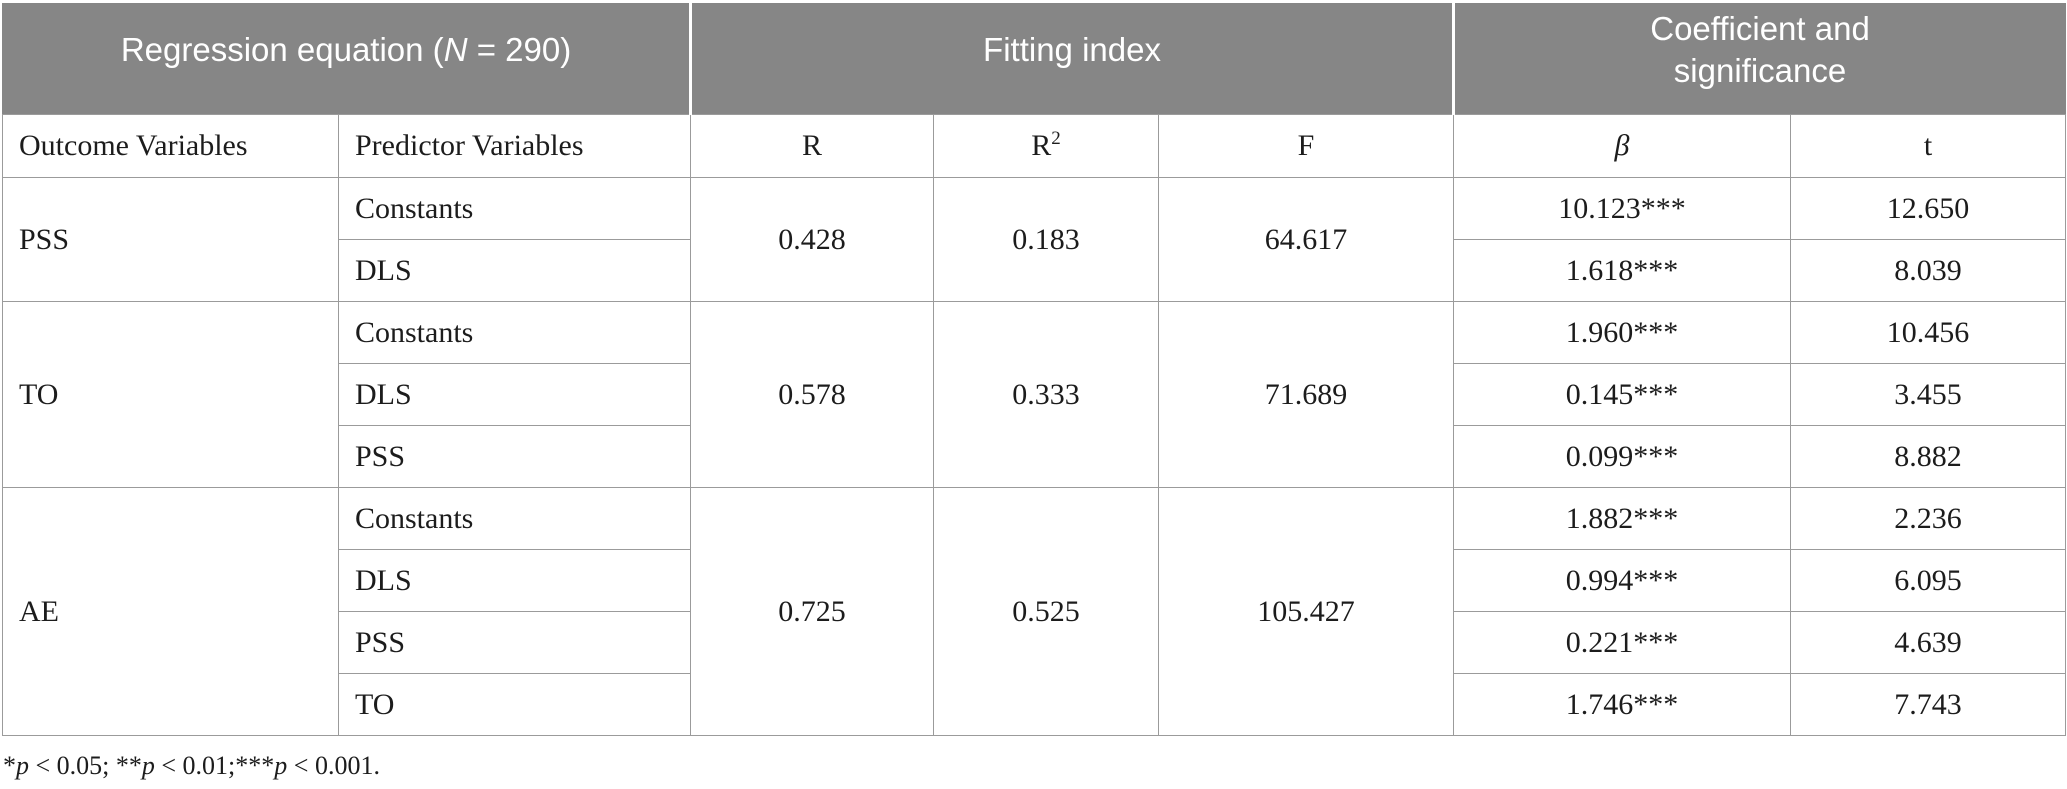 The height and width of the screenshot is (789, 2067). Describe the element at coordinates (1928, 270) in the screenshot. I see `t-cell: 8.039` at that location.